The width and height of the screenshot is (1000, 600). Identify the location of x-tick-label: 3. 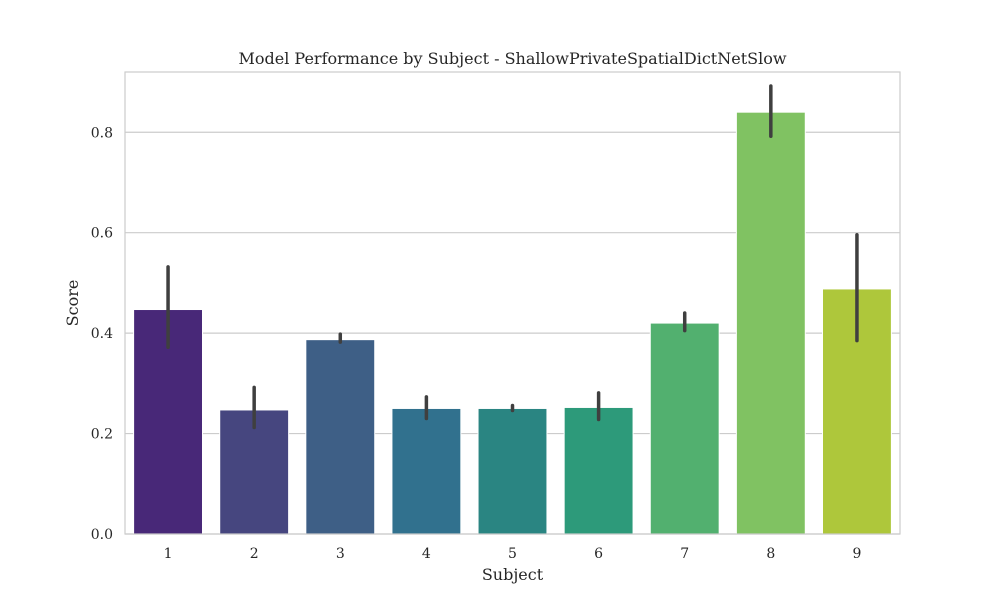
(340, 554).